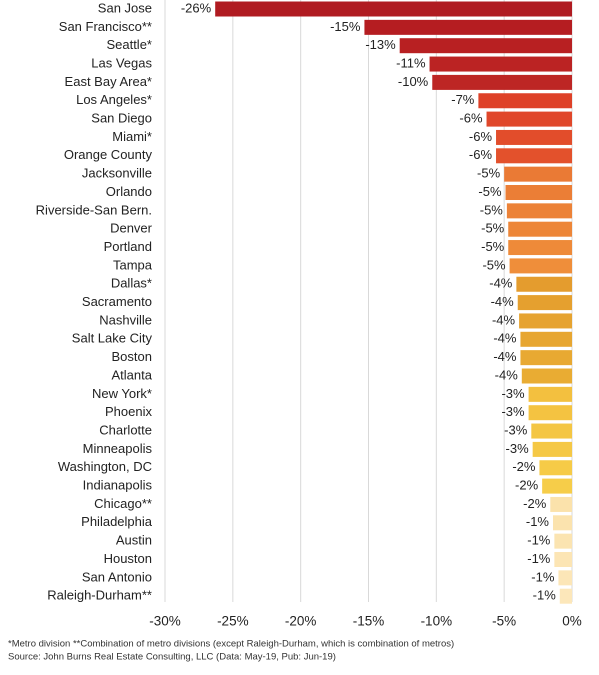  What do you see at coordinates (125, 429) in the screenshot?
I see `category-label: Charlotte` at bounding box center [125, 429].